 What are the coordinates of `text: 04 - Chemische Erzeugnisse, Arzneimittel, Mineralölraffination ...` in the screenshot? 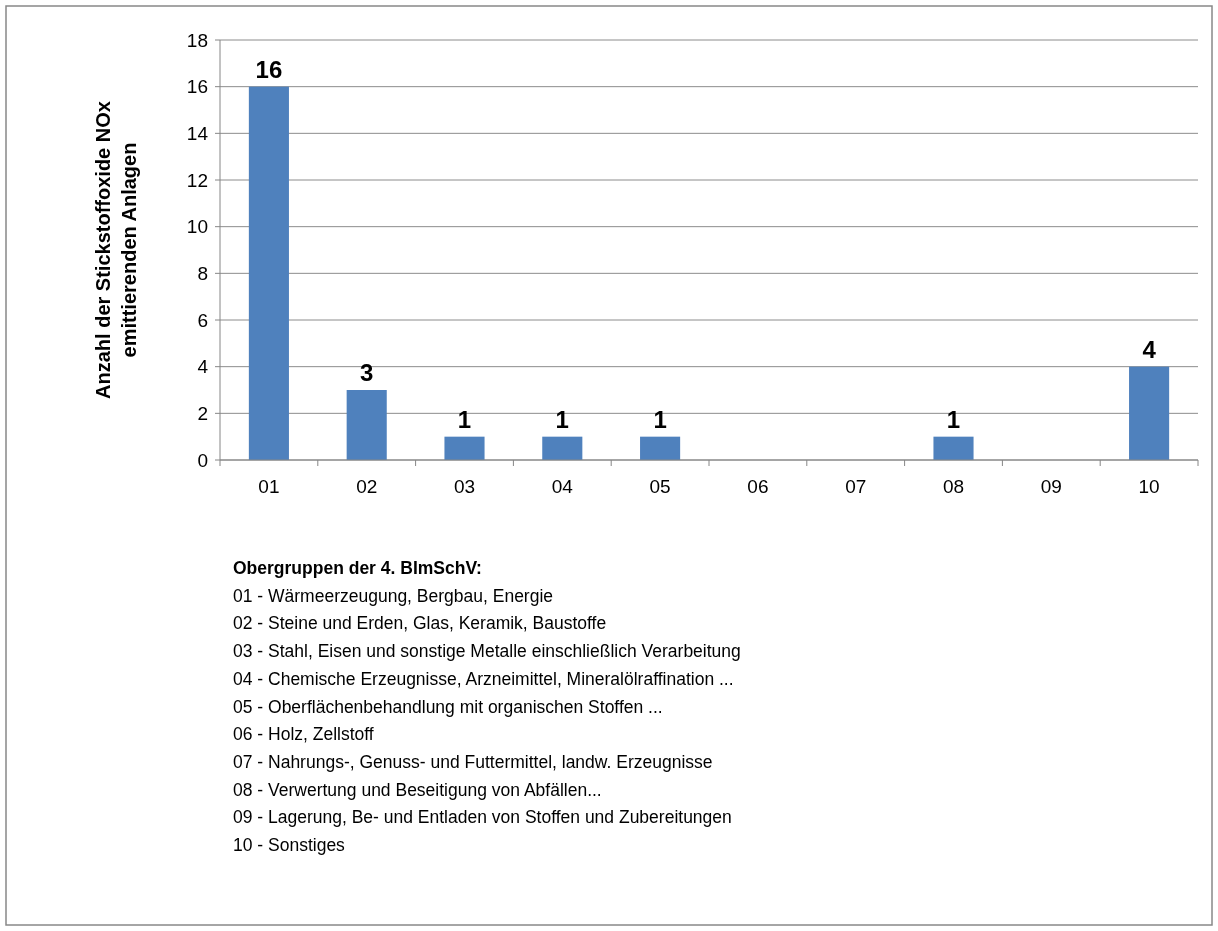 It's located at (483, 678).